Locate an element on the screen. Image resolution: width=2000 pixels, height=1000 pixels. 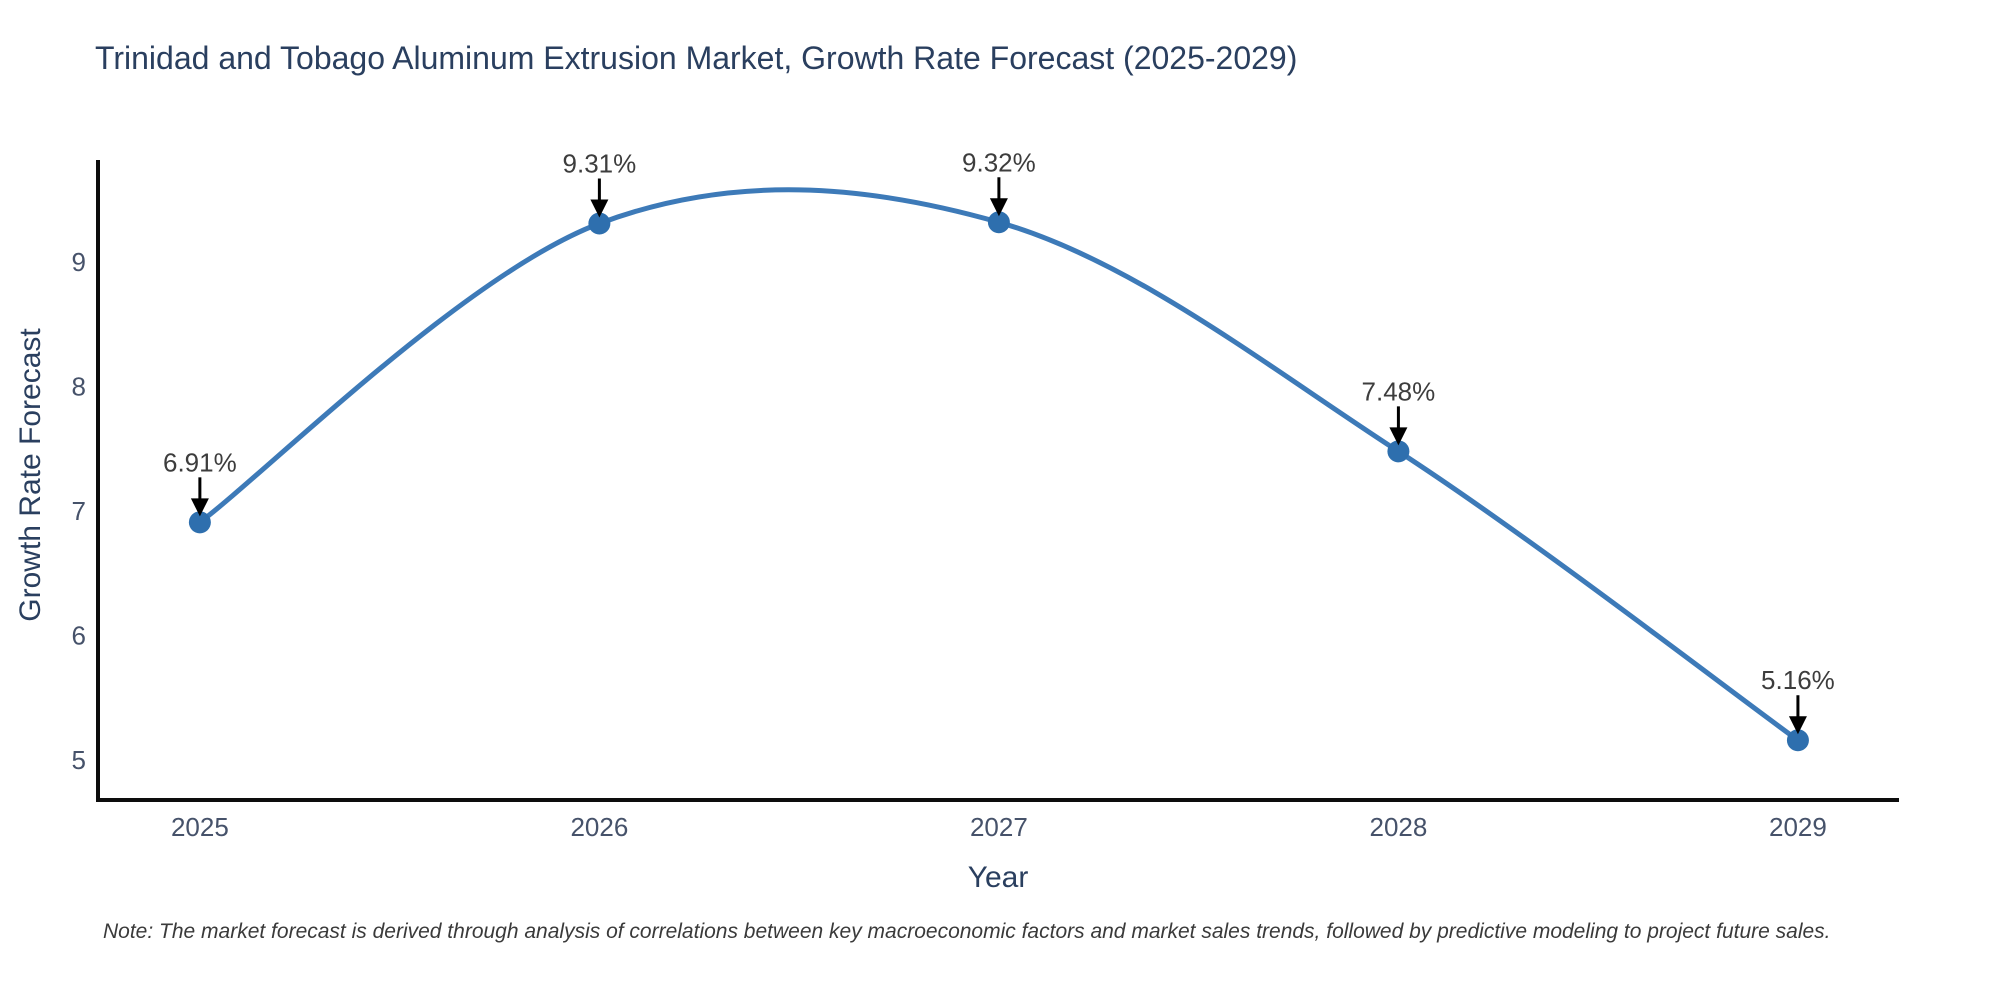
annotation-label-2027: 9.32% is located at coordinates (999, 162).